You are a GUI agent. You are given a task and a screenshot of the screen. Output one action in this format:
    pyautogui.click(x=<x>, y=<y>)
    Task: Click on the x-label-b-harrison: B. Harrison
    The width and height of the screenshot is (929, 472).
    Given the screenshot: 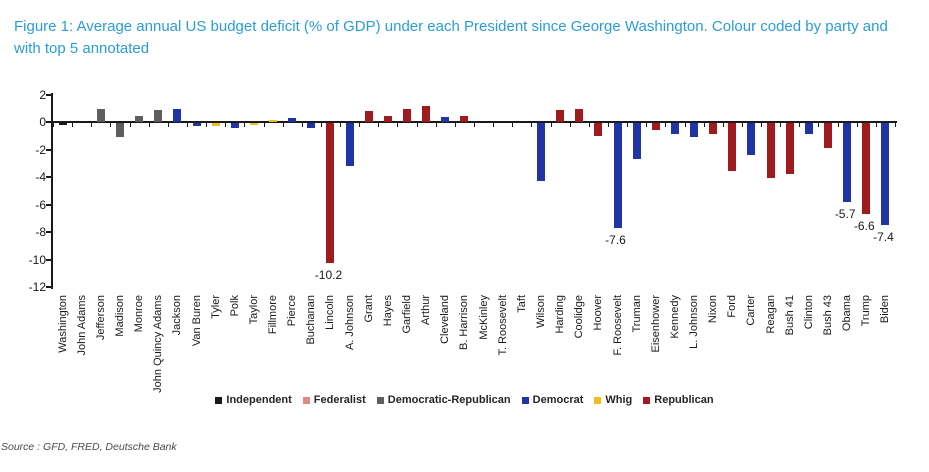 What is the action you would take?
    pyautogui.click(x=464, y=323)
    